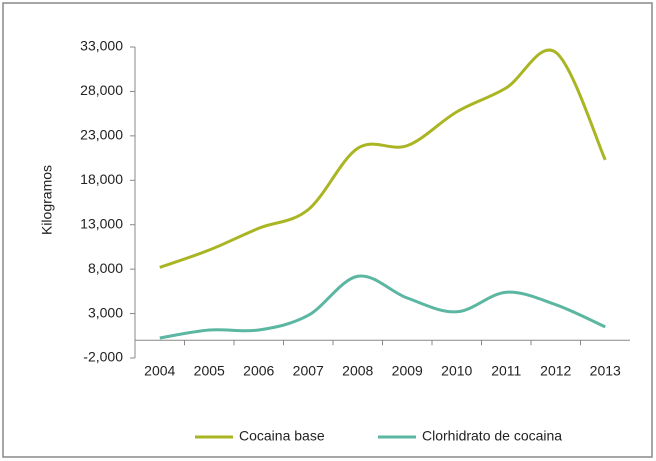 The width and height of the screenshot is (656, 461). What do you see at coordinates (101, 135) in the screenshot?
I see `y-tick-label: 23,000` at bounding box center [101, 135].